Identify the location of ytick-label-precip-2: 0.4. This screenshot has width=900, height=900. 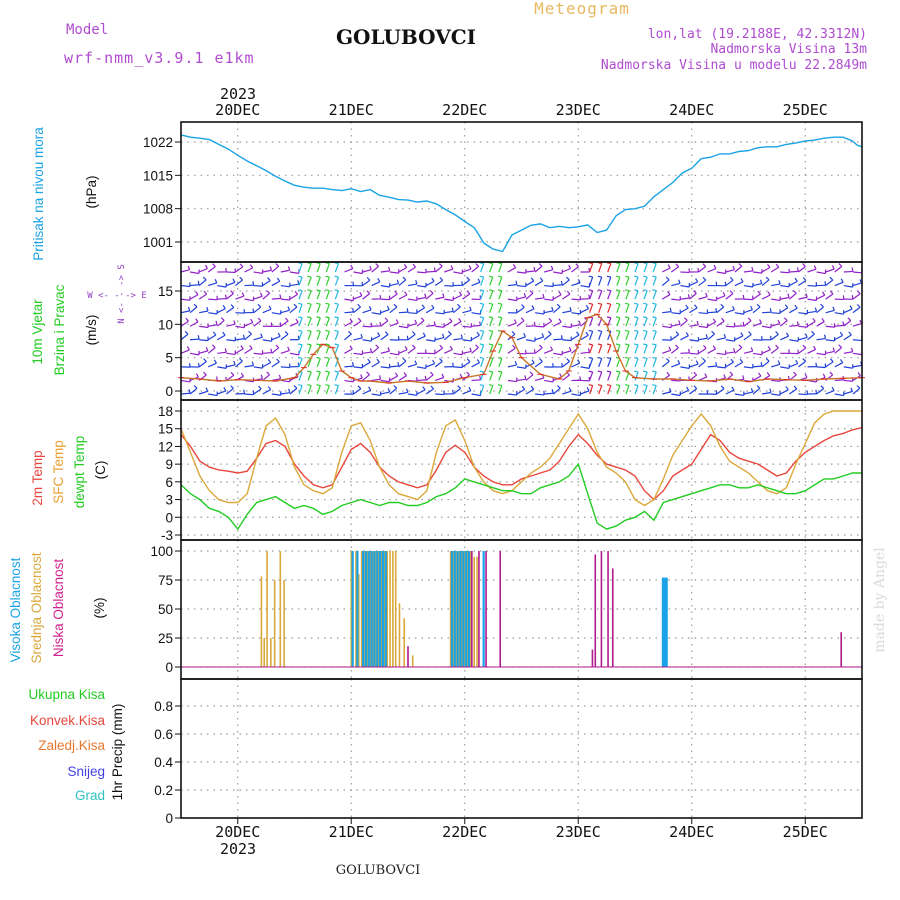
(163, 762).